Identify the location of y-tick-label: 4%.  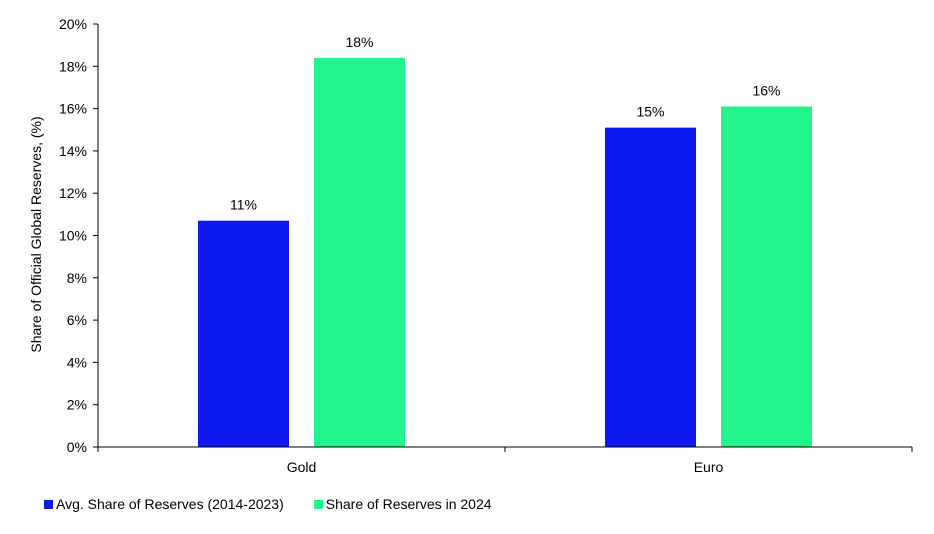
(77, 362).